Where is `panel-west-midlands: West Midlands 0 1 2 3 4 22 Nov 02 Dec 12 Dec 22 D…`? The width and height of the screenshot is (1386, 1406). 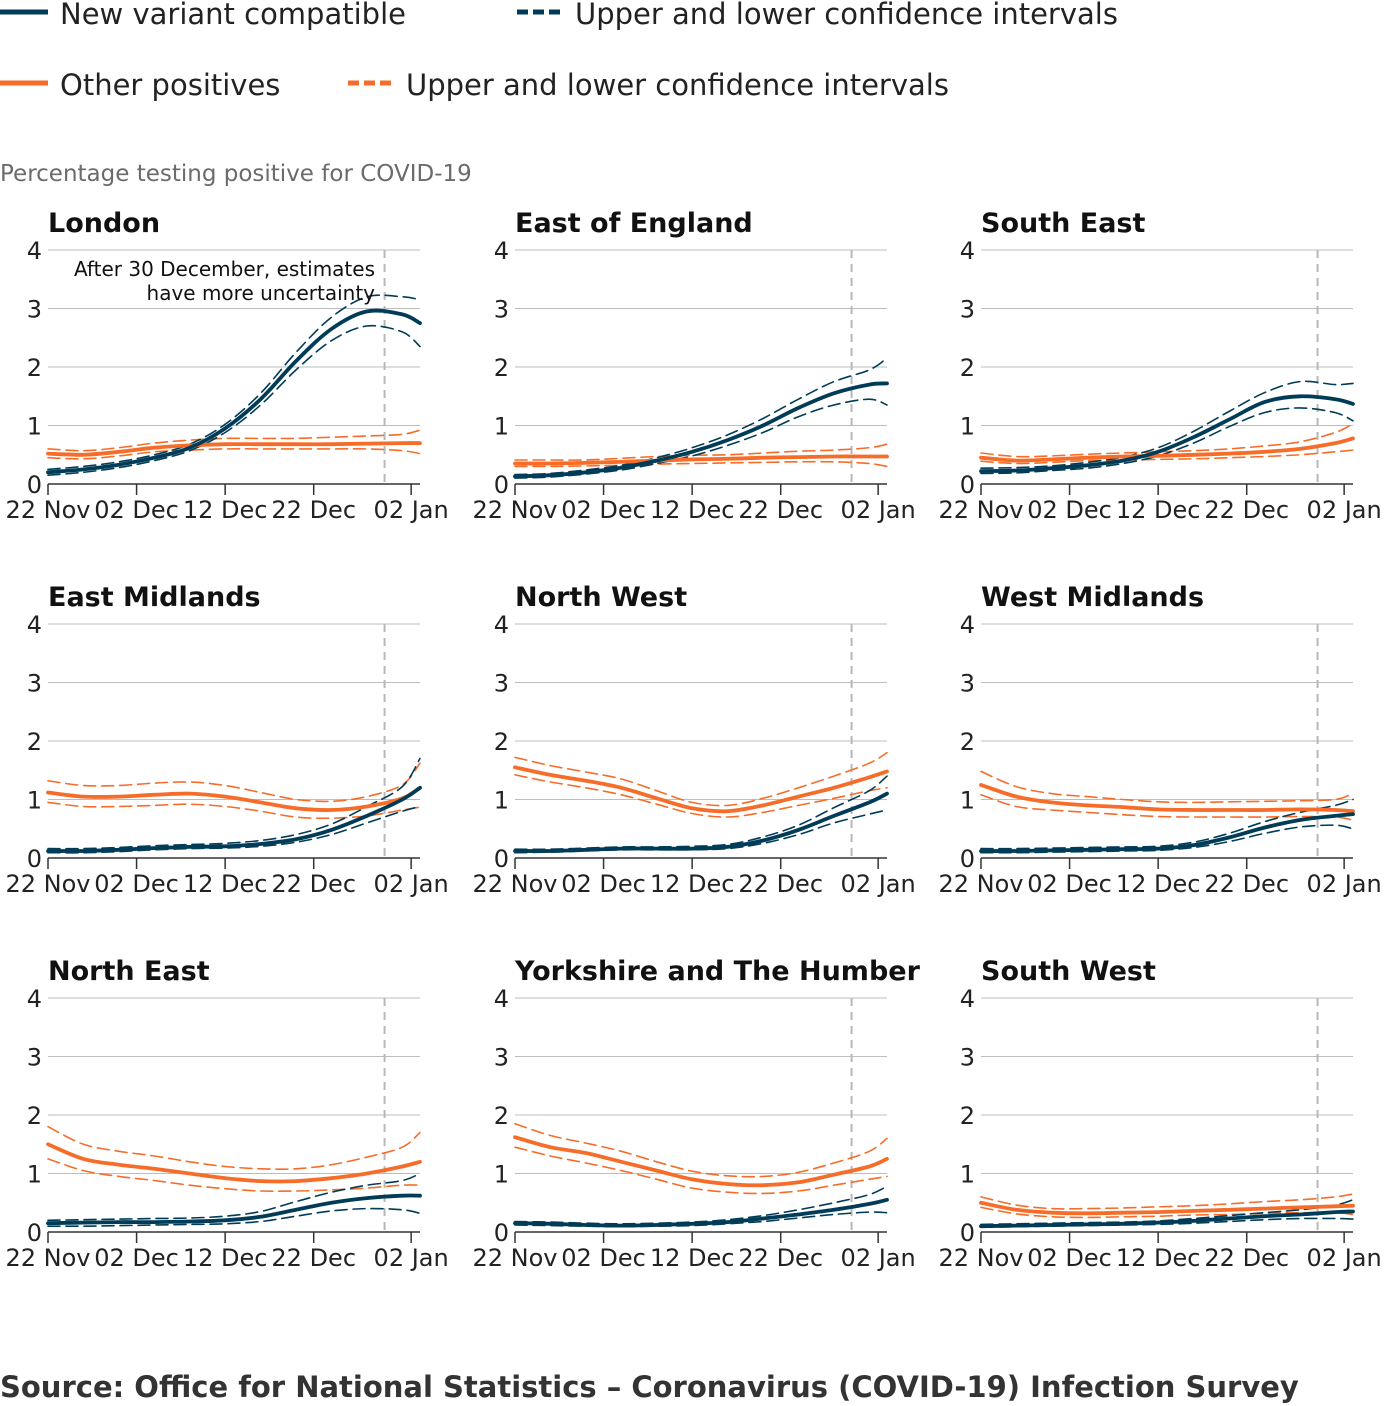
panel-west-midlands: West Midlands 0 1 2 3 4 22 Nov 02 Dec 12 Dec 22 D… is located at coordinates (1159, 740).